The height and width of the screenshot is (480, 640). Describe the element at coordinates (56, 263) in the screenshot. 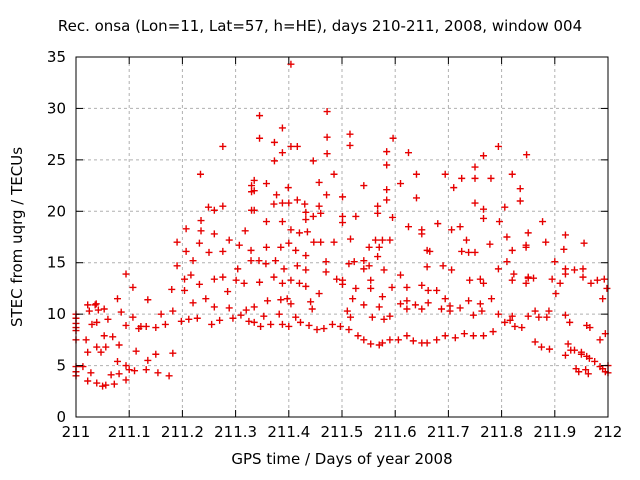

I see `y-tick-label: 15` at that location.